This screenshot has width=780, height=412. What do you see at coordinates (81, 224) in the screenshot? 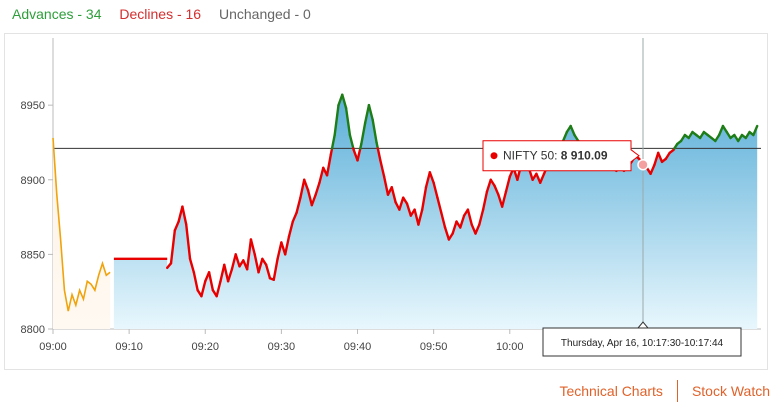
I see `preopen-line` at bounding box center [81, 224].